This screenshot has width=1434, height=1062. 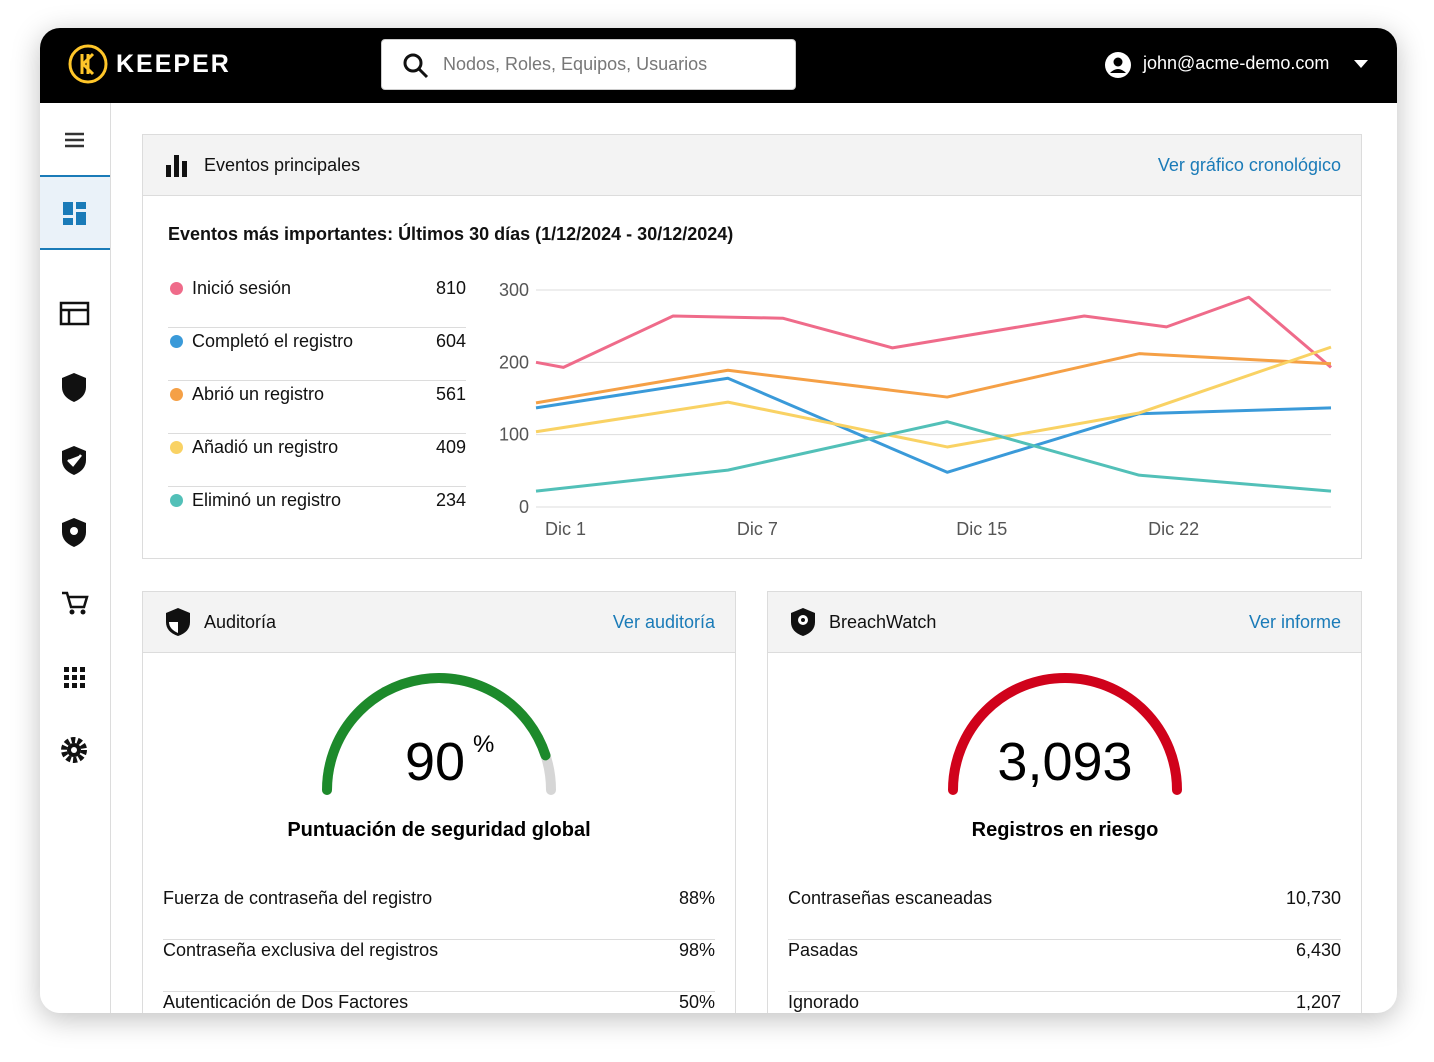 I want to click on legend-item: Abrió un registro 561, so click(x=317, y=407).